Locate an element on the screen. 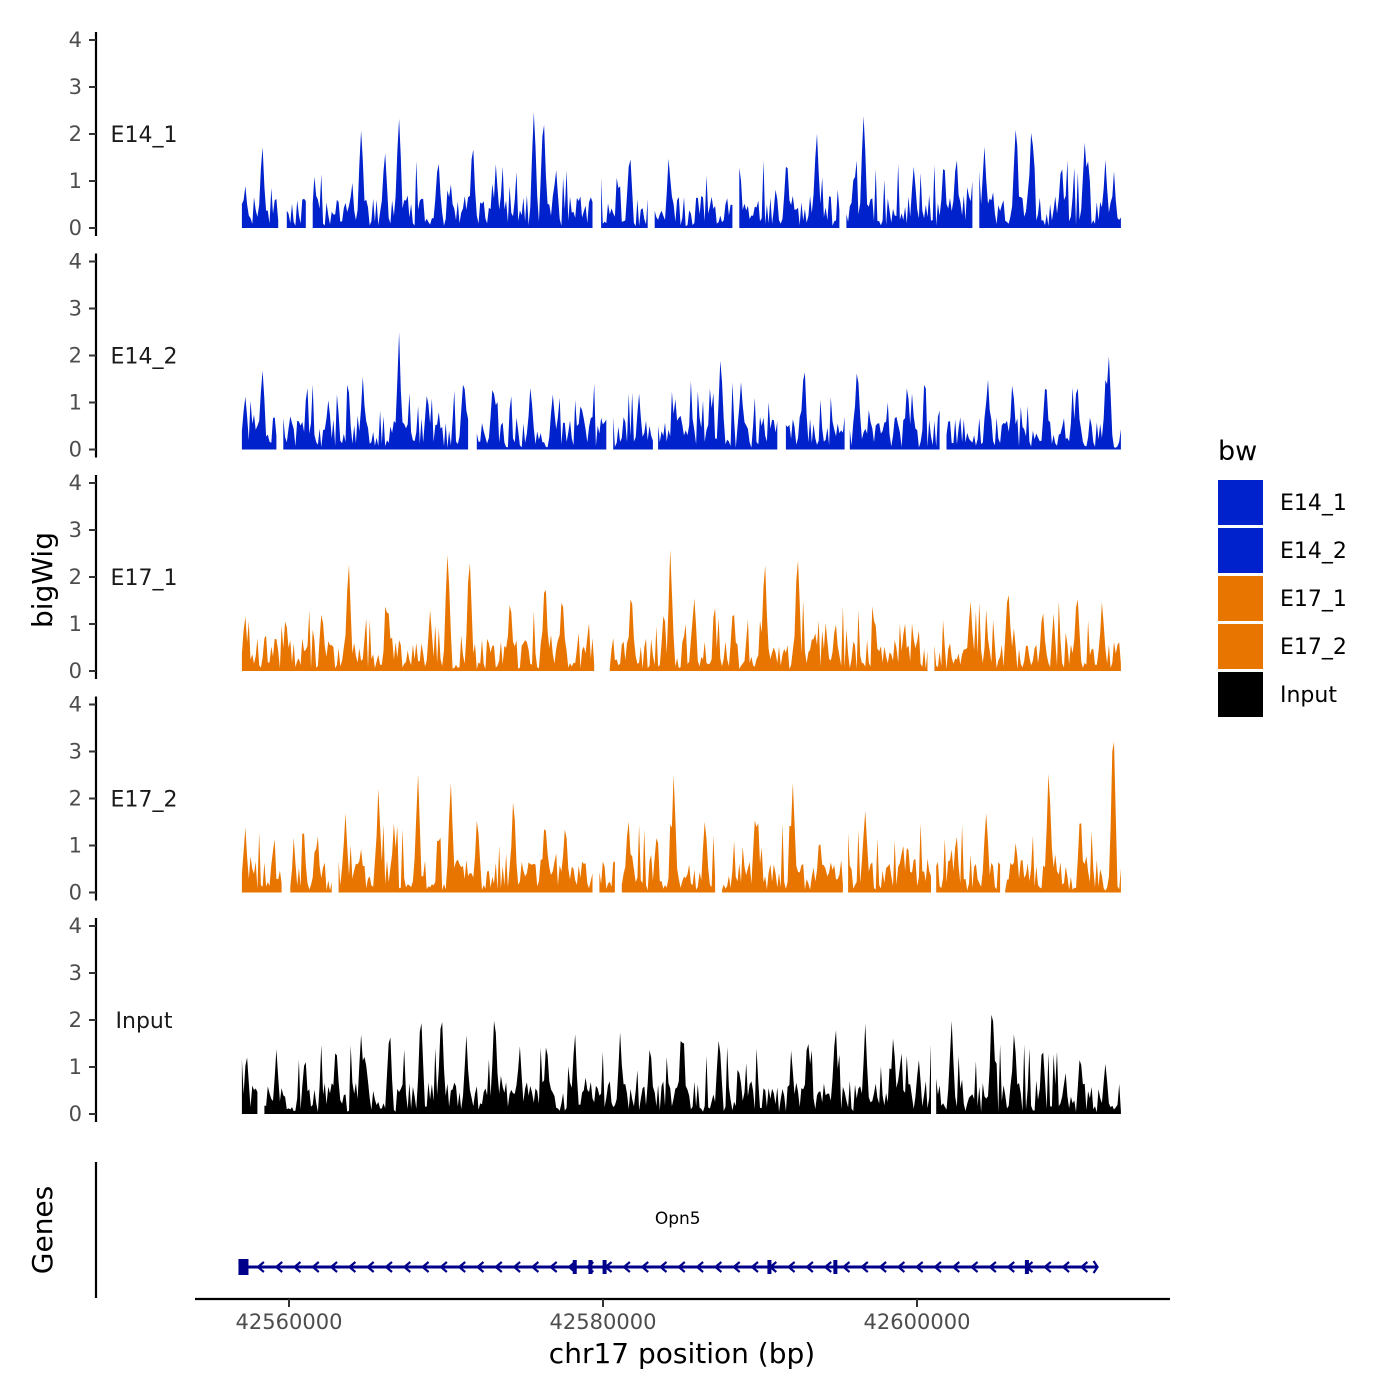 This screenshot has width=1400, height=1400. track-e17_2: 0 1 2 3 4 E17_2 is located at coordinates (595, 799).